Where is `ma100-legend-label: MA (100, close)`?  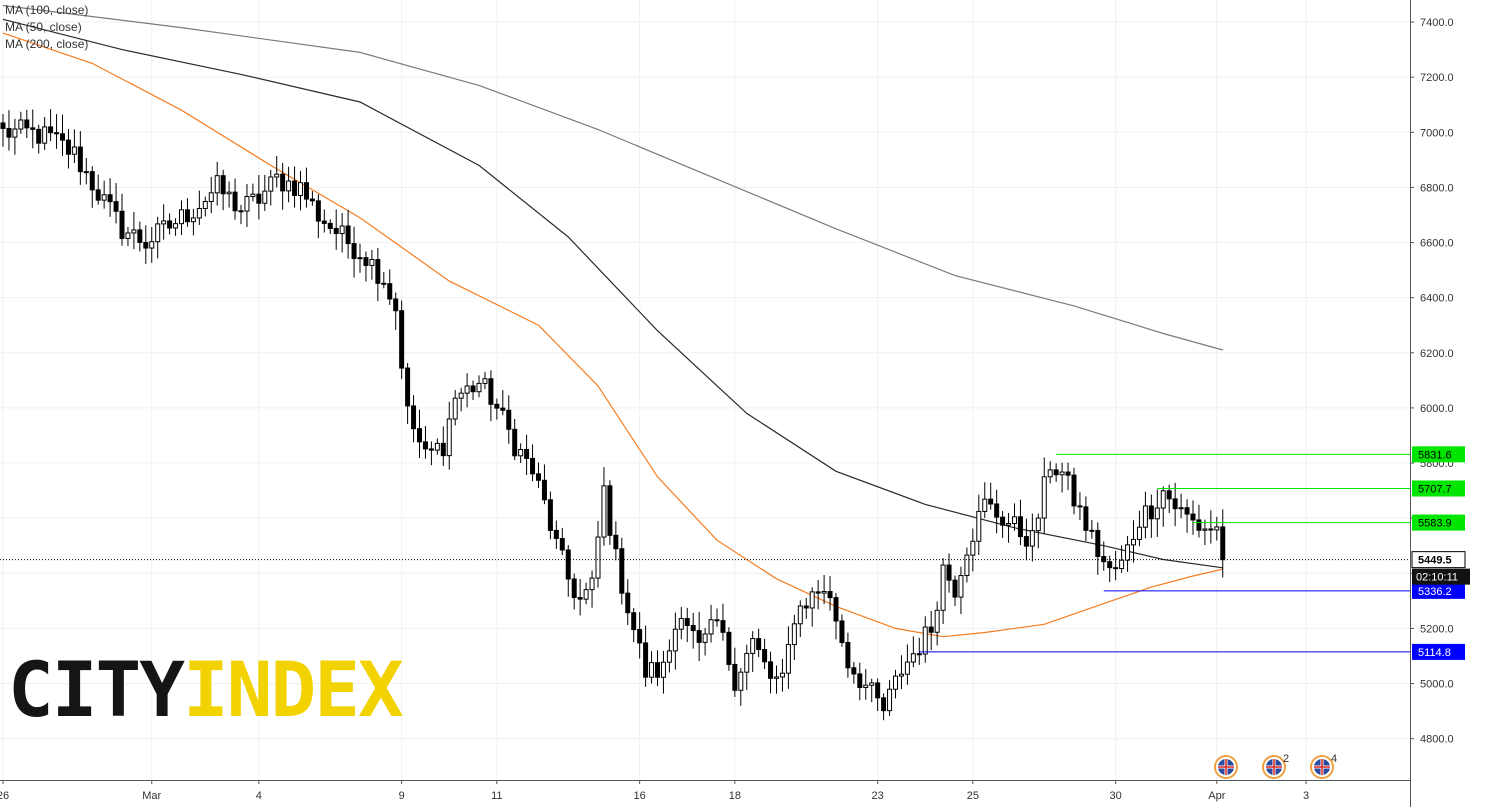 ma100-legend-label: MA (100, close) is located at coordinates (47, 10).